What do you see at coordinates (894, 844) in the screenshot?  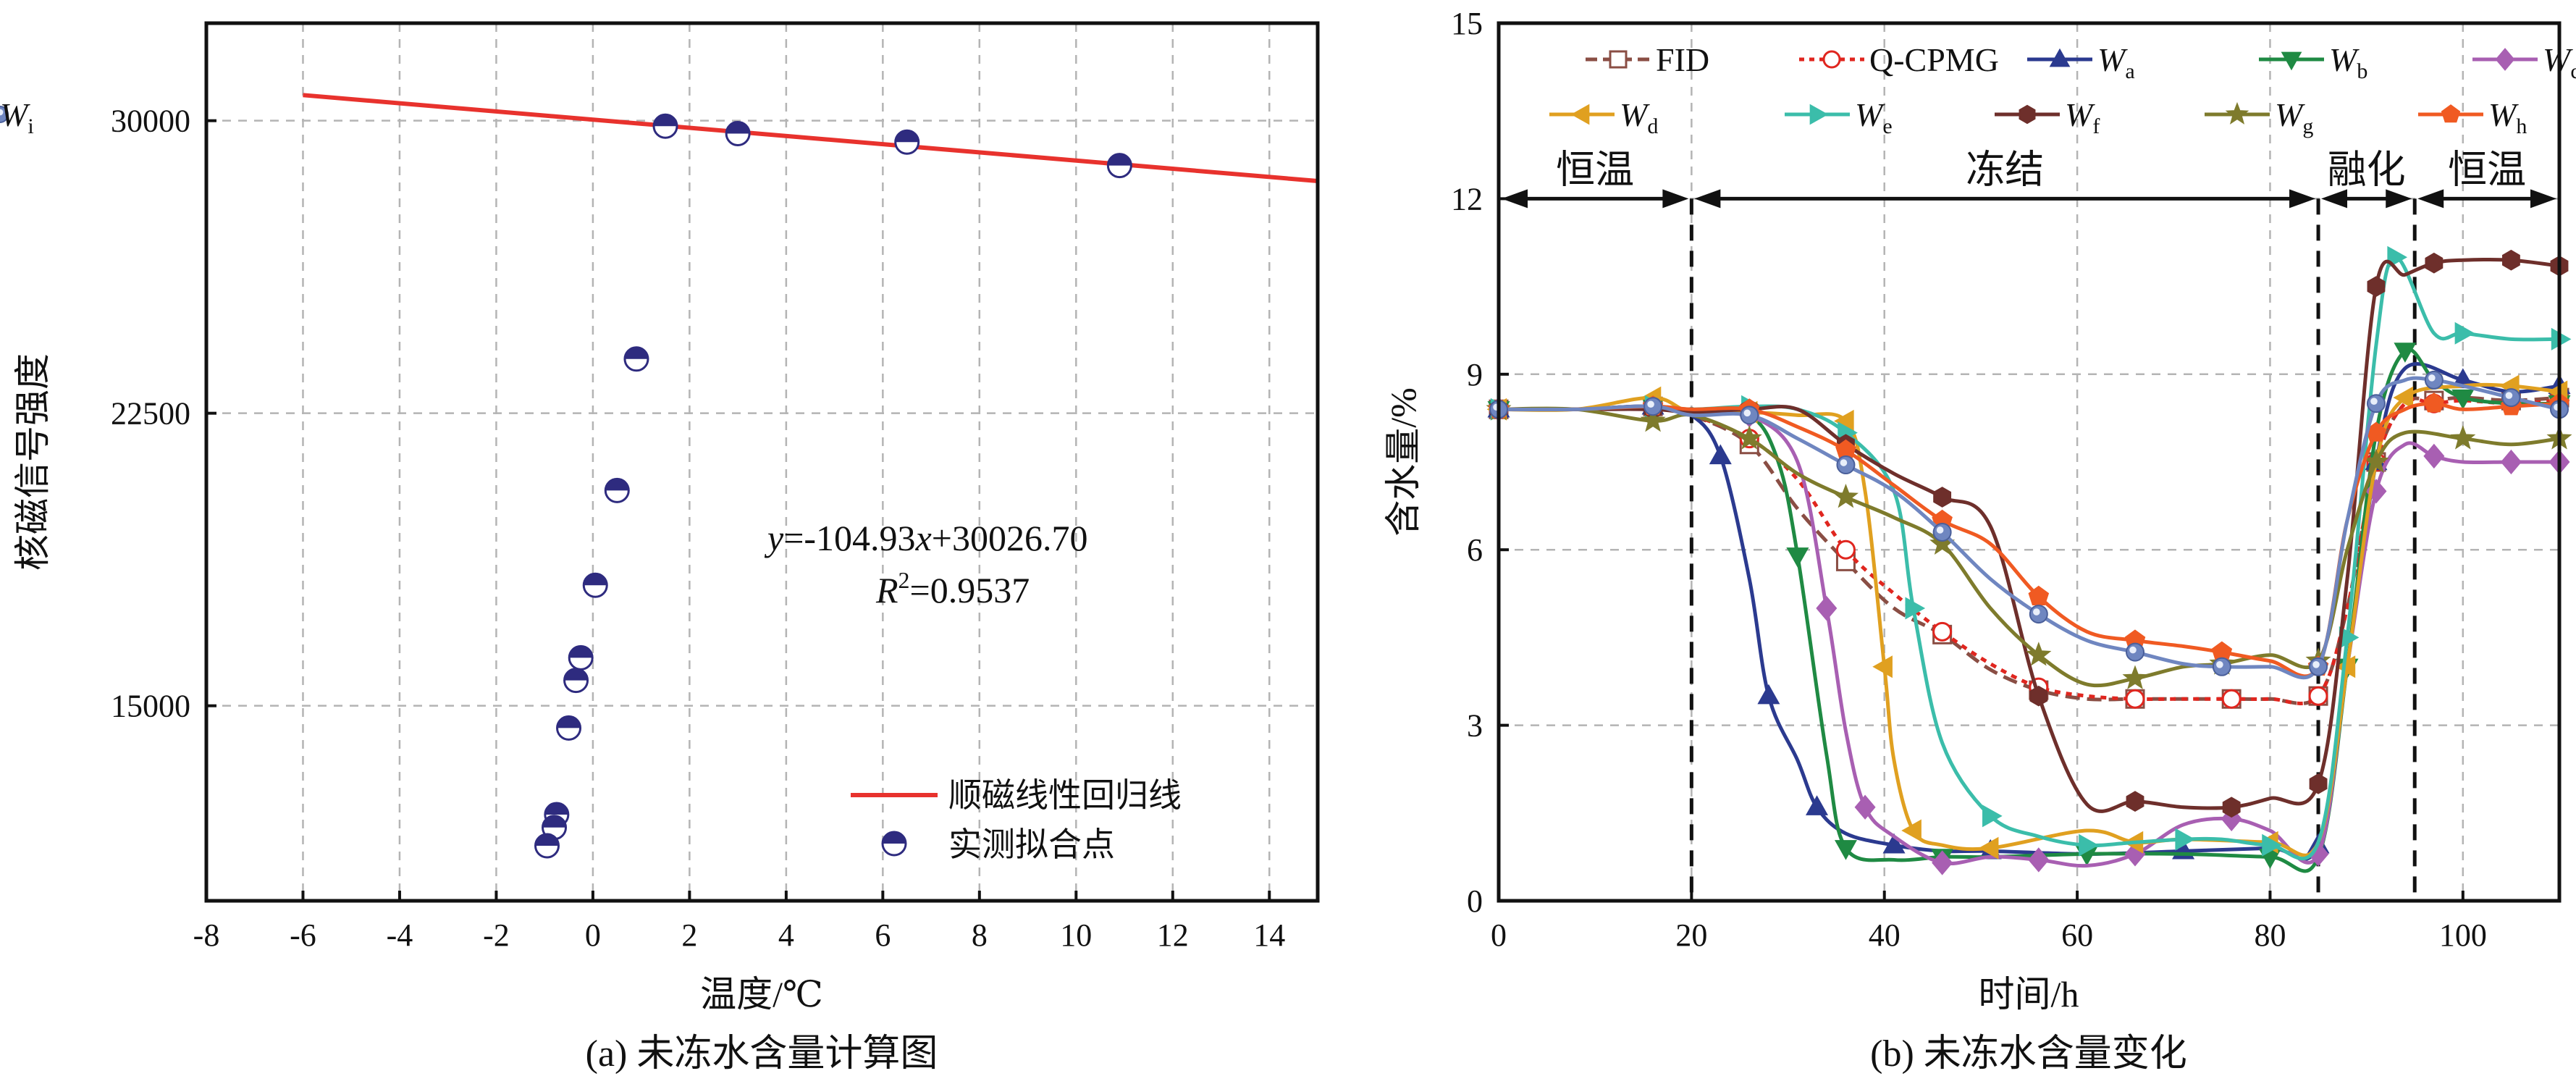 I see `legend-point-swatch` at bounding box center [894, 844].